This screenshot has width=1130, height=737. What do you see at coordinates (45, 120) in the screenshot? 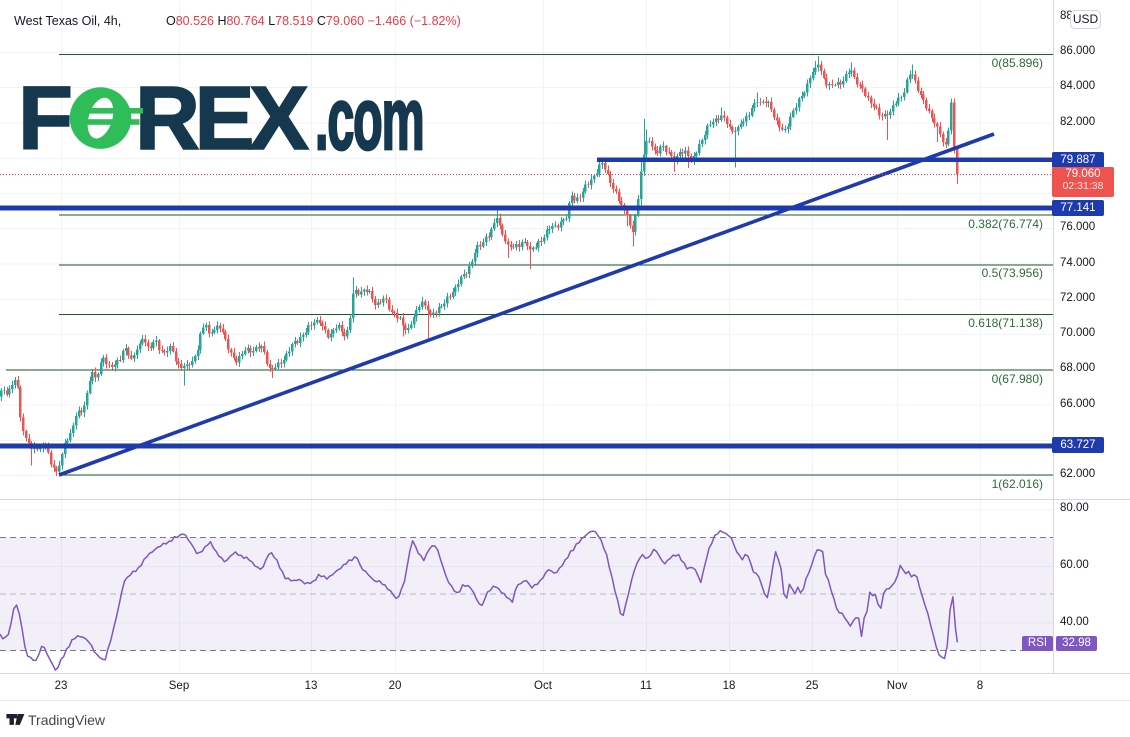
I see `svg-text: F` at bounding box center [45, 120].